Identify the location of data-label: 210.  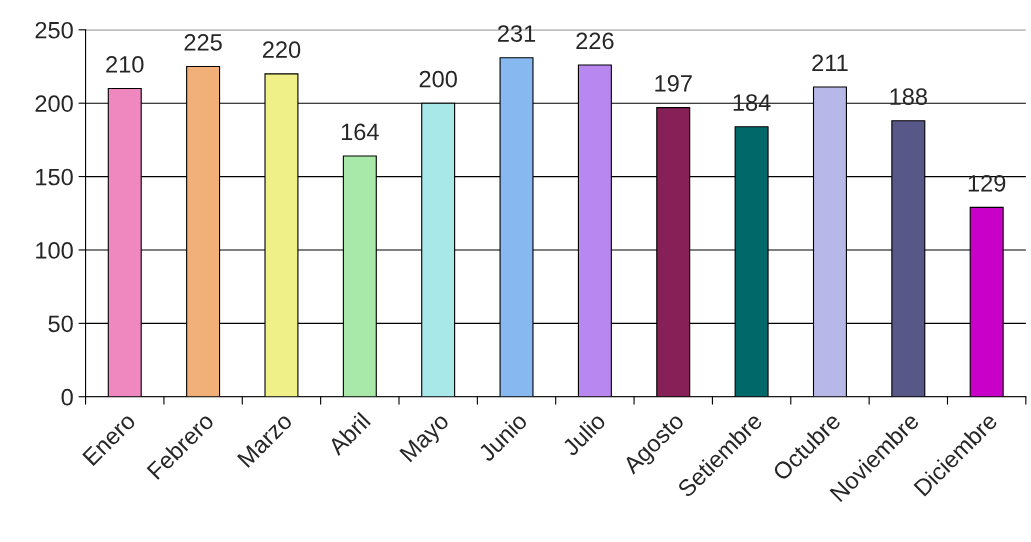
(125, 64).